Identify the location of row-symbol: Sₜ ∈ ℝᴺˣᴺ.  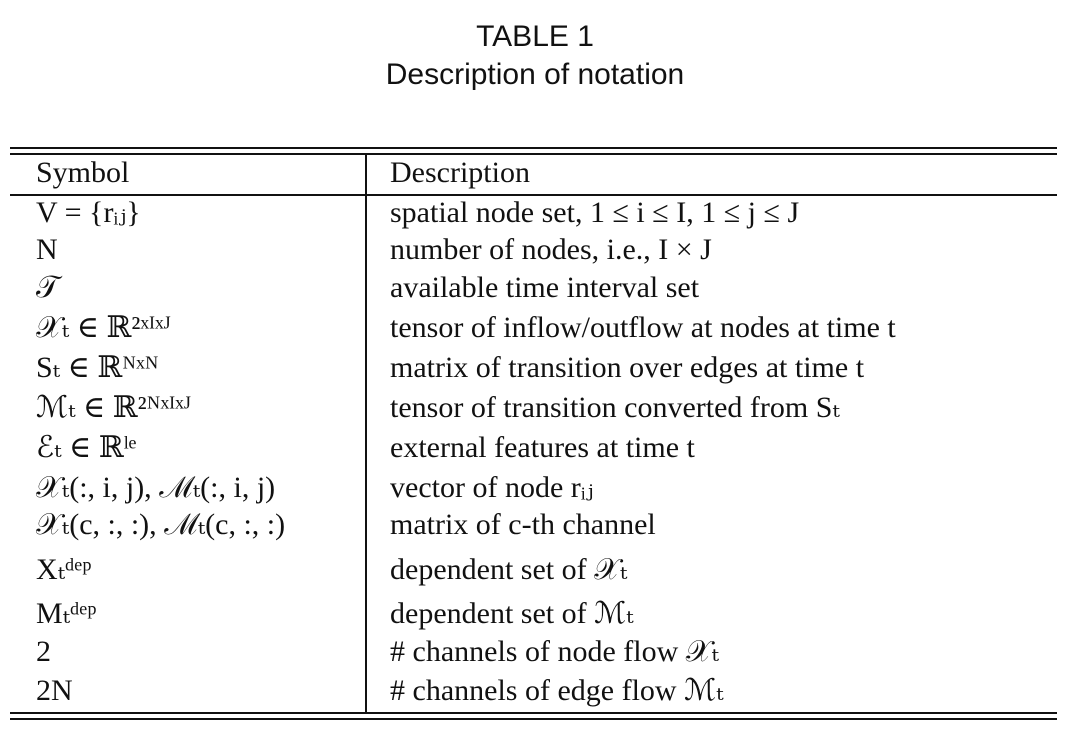
(97, 367).